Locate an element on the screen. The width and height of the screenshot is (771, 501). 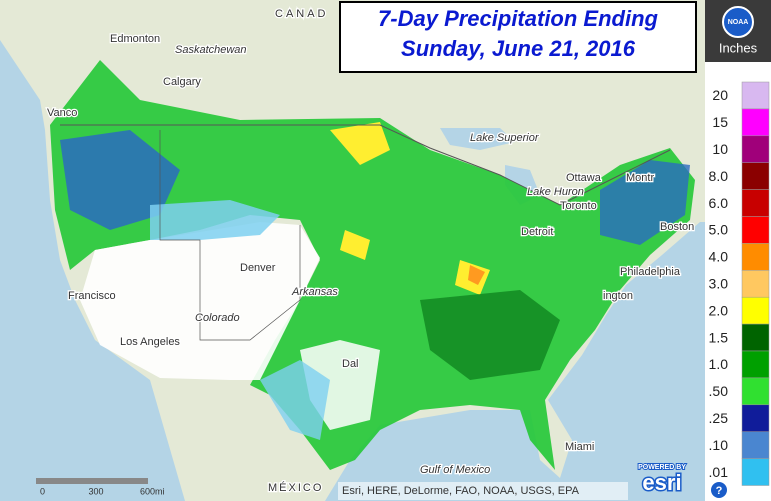
legend-label: 6.0 is located at coordinates (719, 203).